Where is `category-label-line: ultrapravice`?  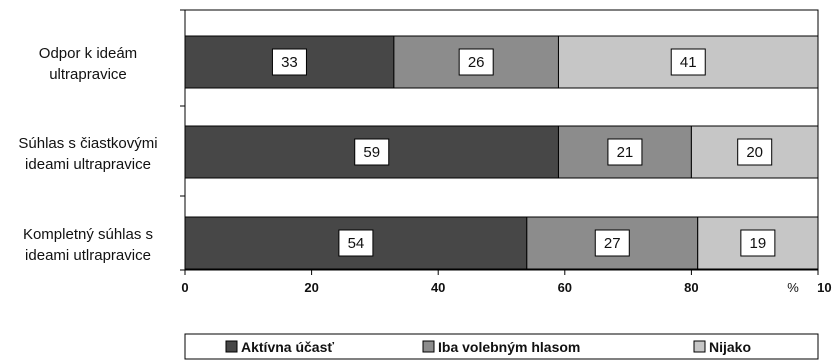
category-label-line: ultrapravice is located at coordinates (88, 74).